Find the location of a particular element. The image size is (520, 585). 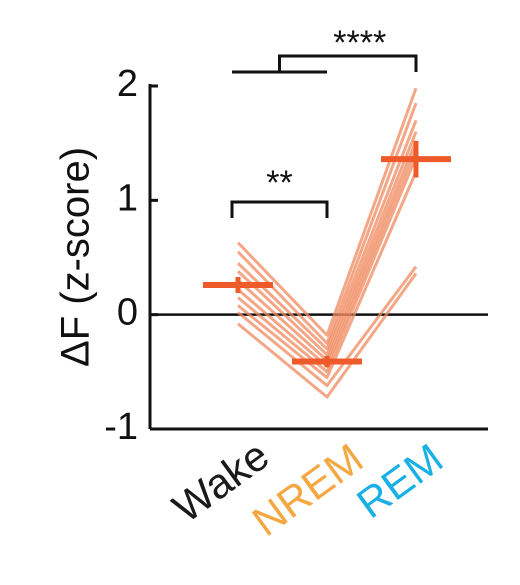

bracket-group-rem is located at coordinates (348, 63).